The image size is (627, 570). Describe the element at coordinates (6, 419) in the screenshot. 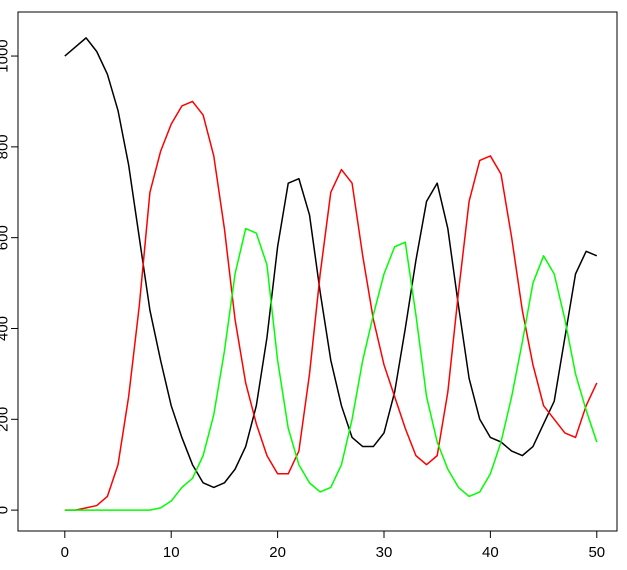

I see `y-tick-label: 200` at that location.